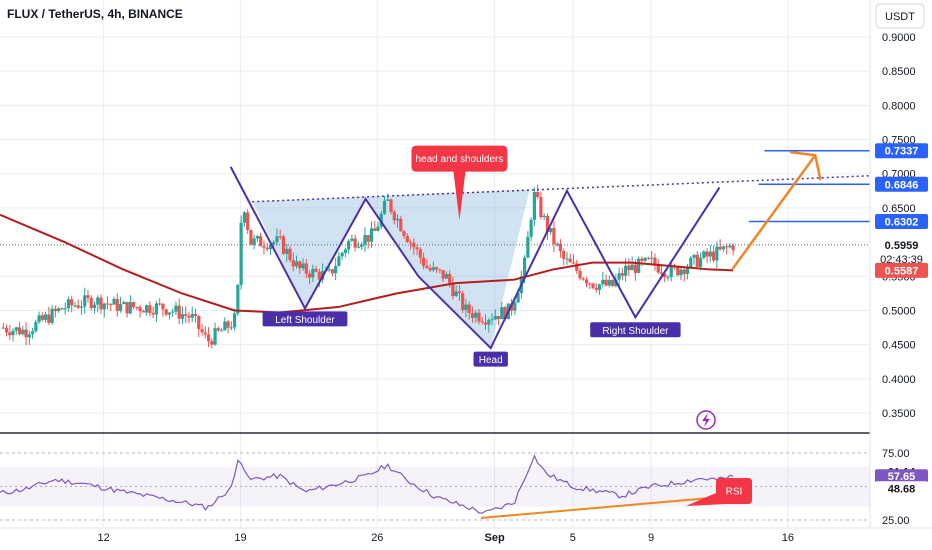 The image size is (932, 550). Describe the element at coordinates (719, 492) in the screenshot. I see `rsi-callout-bubble` at that location.